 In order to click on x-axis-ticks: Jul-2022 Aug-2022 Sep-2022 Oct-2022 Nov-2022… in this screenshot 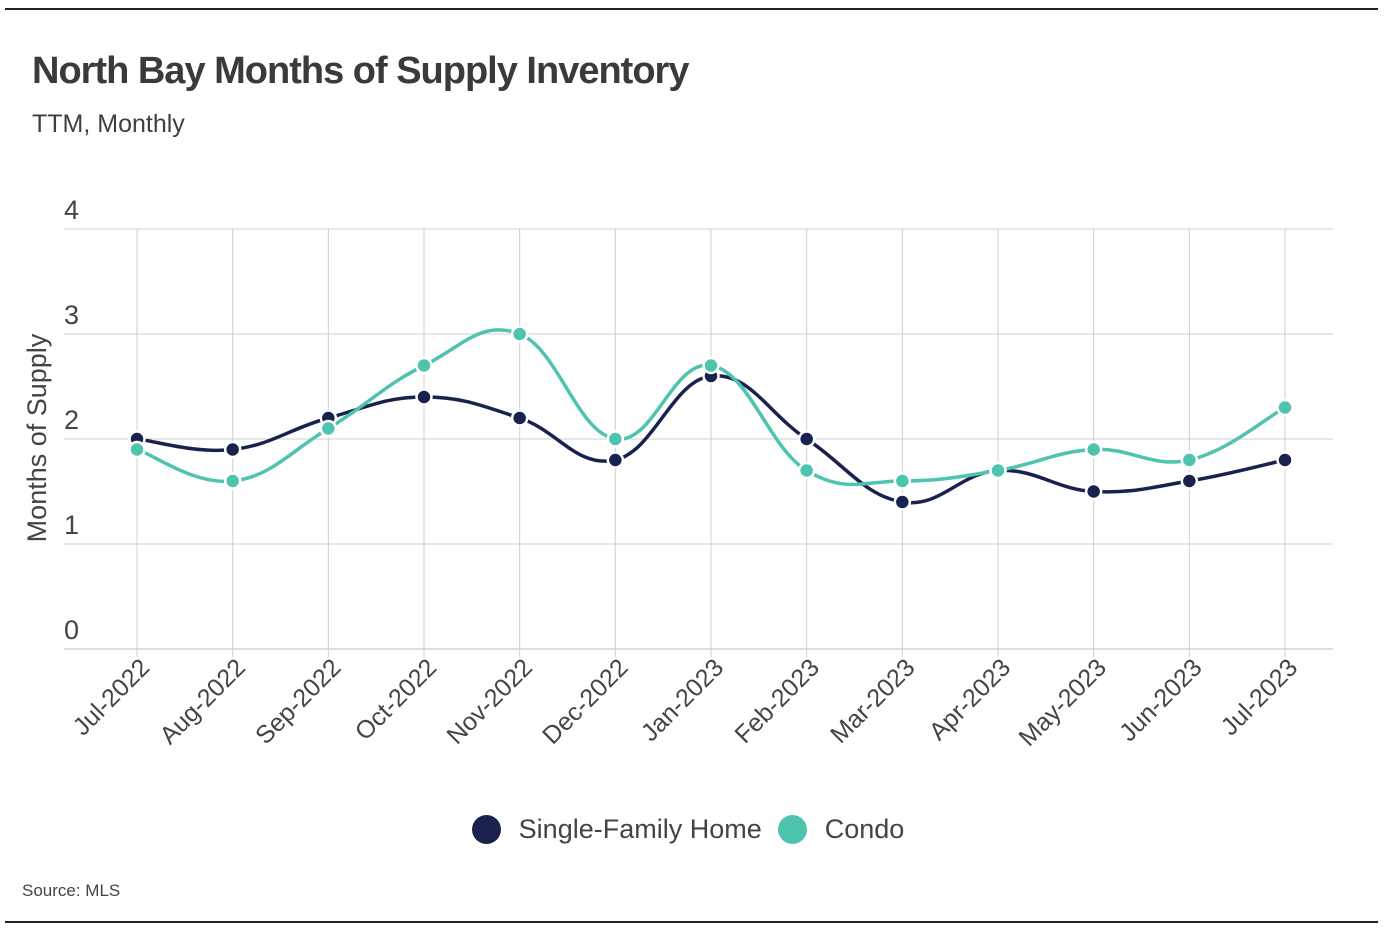, I will do `click(686, 702)`.